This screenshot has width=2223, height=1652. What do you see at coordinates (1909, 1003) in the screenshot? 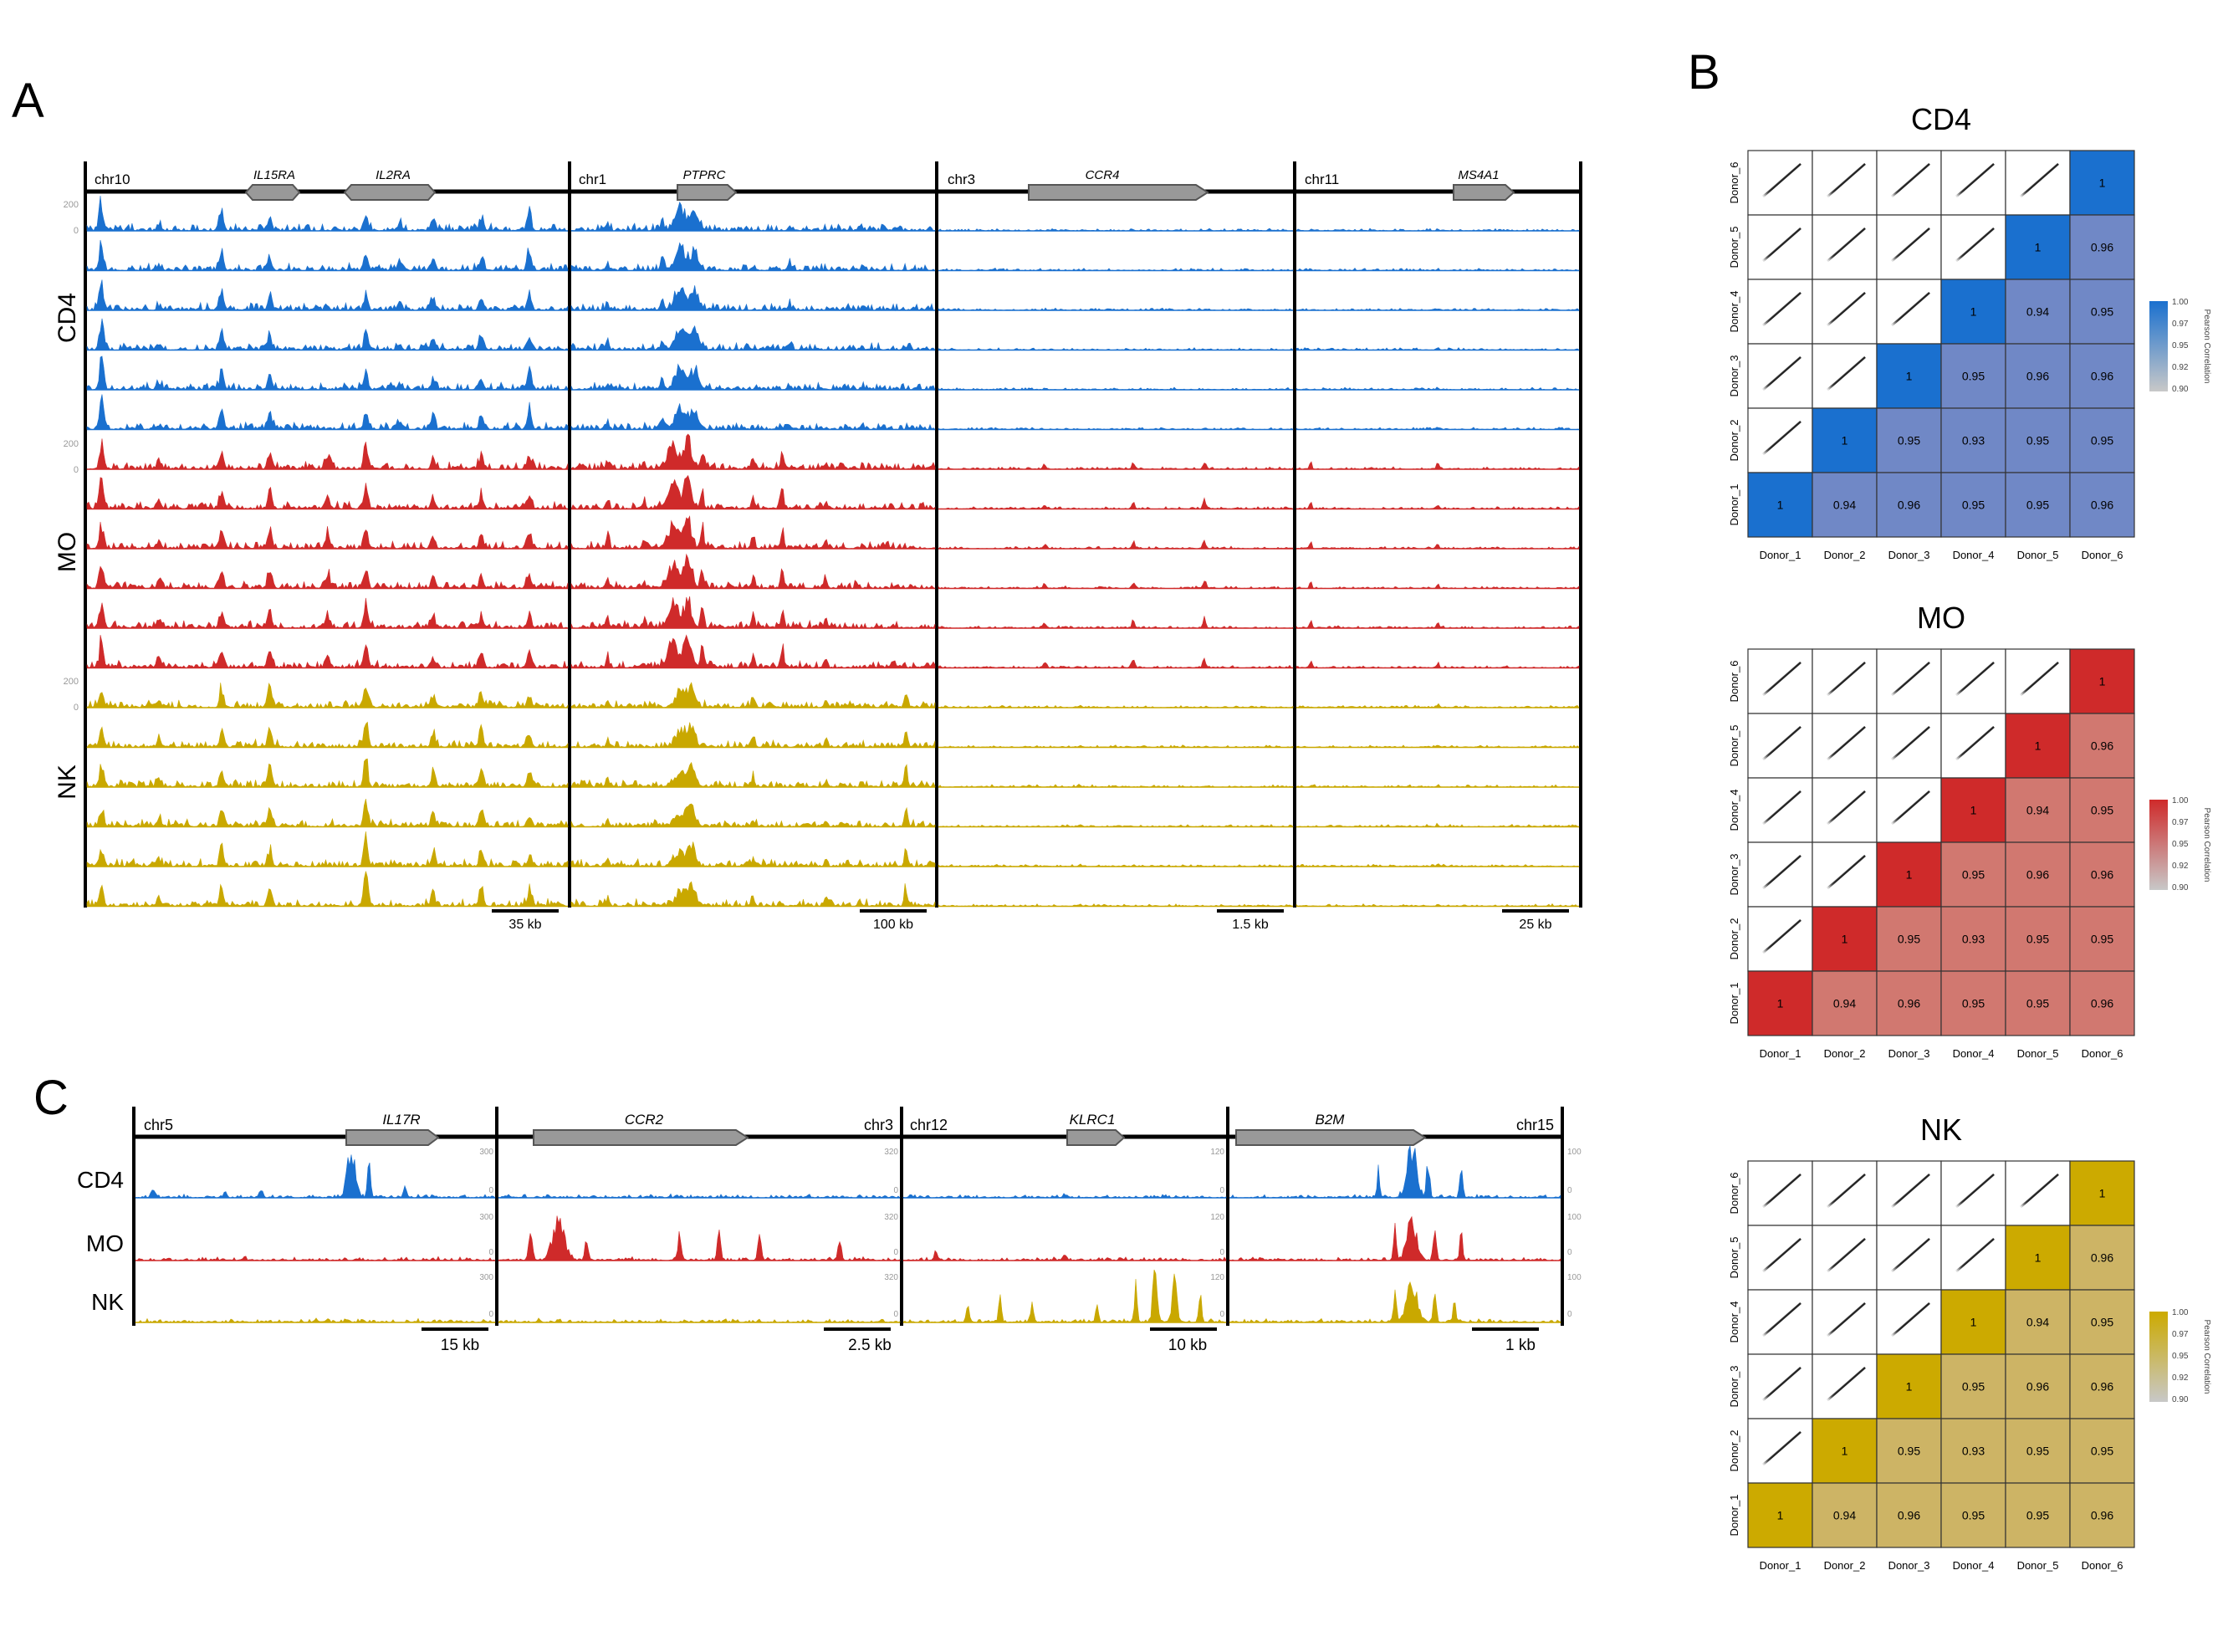
I see `matrix-cell-mo-r1-c3-value: 0.96` at bounding box center [1909, 1003].